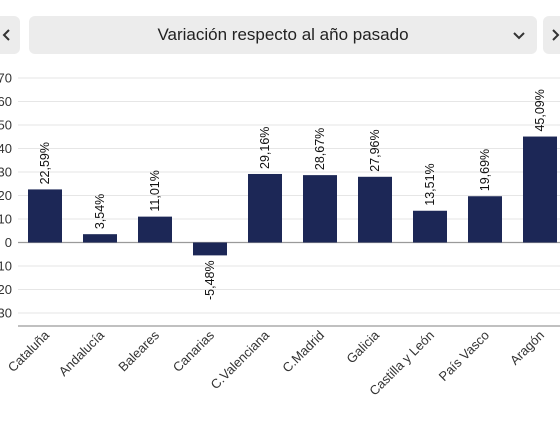 This screenshot has height=421, width=560. What do you see at coordinates (265, 148) in the screenshot?
I see `data-label: 29,16%` at bounding box center [265, 148].